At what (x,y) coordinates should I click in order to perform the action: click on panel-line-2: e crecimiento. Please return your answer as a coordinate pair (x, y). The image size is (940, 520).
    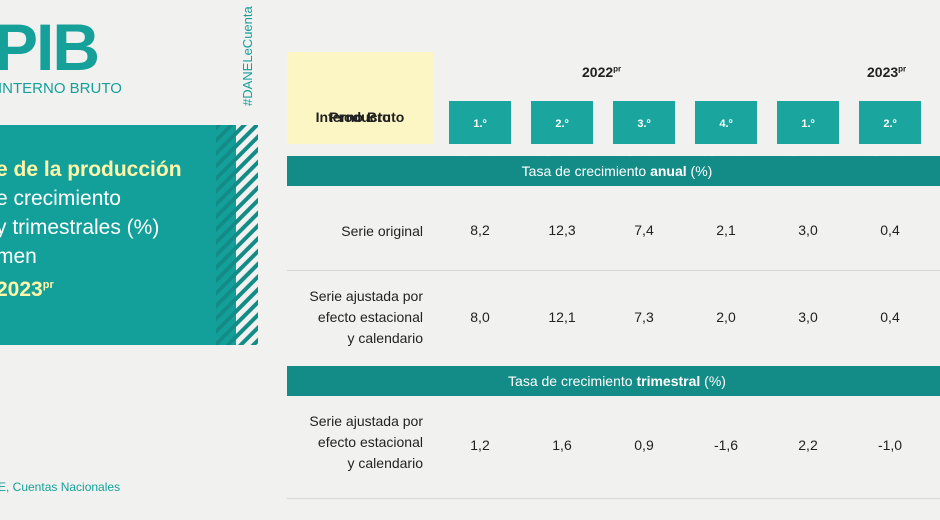
    Looking at the image, I should click on (60, 198).